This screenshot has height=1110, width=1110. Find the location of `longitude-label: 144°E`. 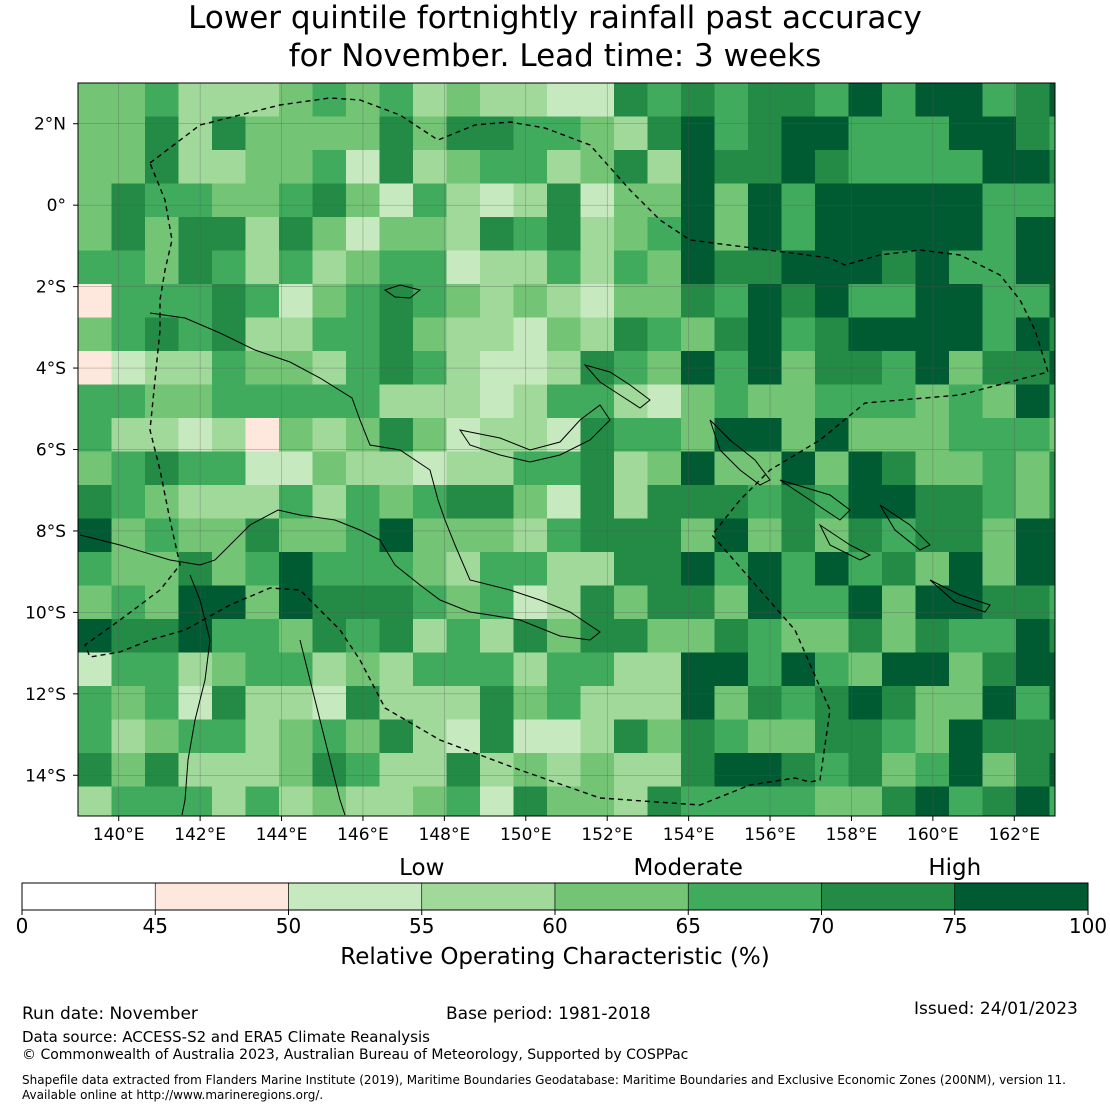

longitude-label: 144°E is located at coordinates (282, 835).